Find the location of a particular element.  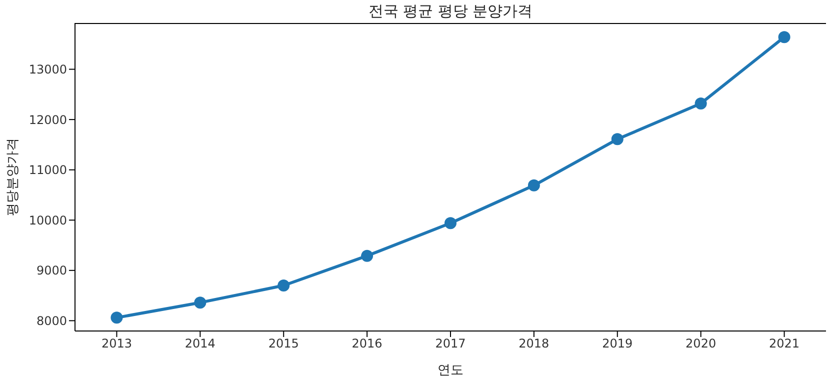

x-tick-label: 2020 is located at coordinates (701, 343).